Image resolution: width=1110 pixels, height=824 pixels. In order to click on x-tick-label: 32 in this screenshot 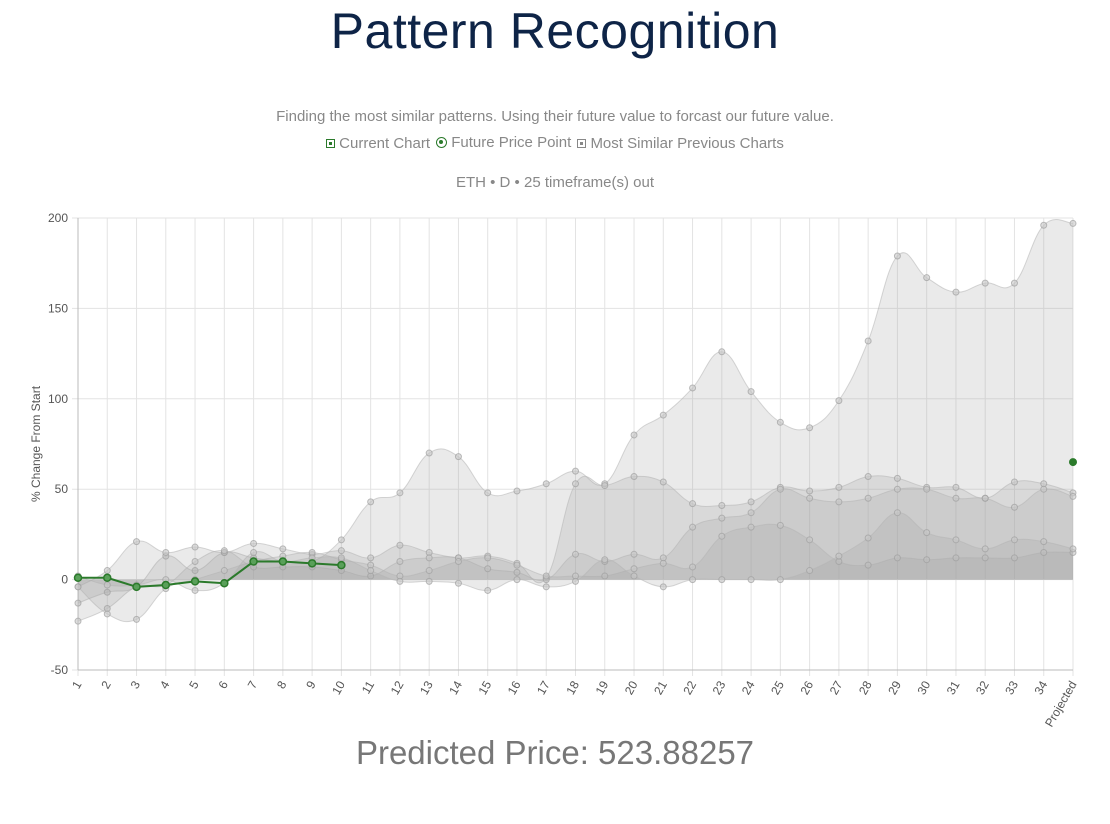, I will do `click(982, 687)`.